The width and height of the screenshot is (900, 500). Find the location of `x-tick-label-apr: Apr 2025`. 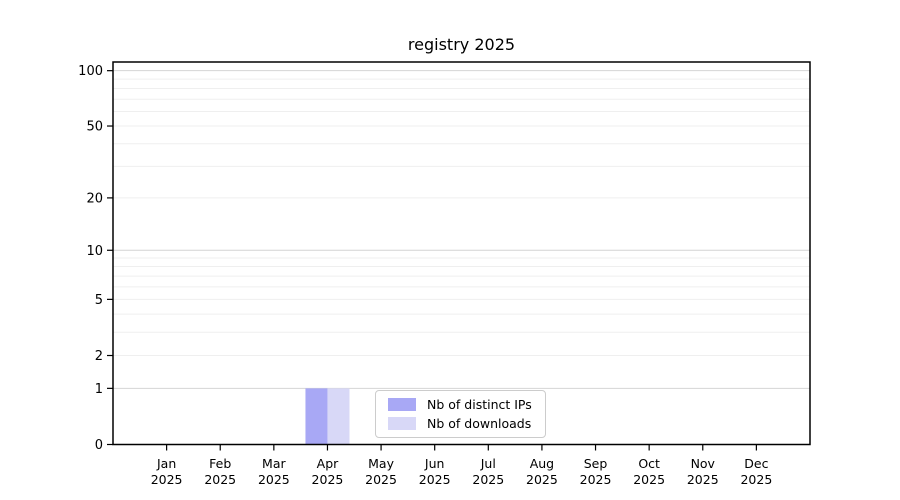

x-tick-label-apr: Apr 2025 is located at coordinates (328, 471).